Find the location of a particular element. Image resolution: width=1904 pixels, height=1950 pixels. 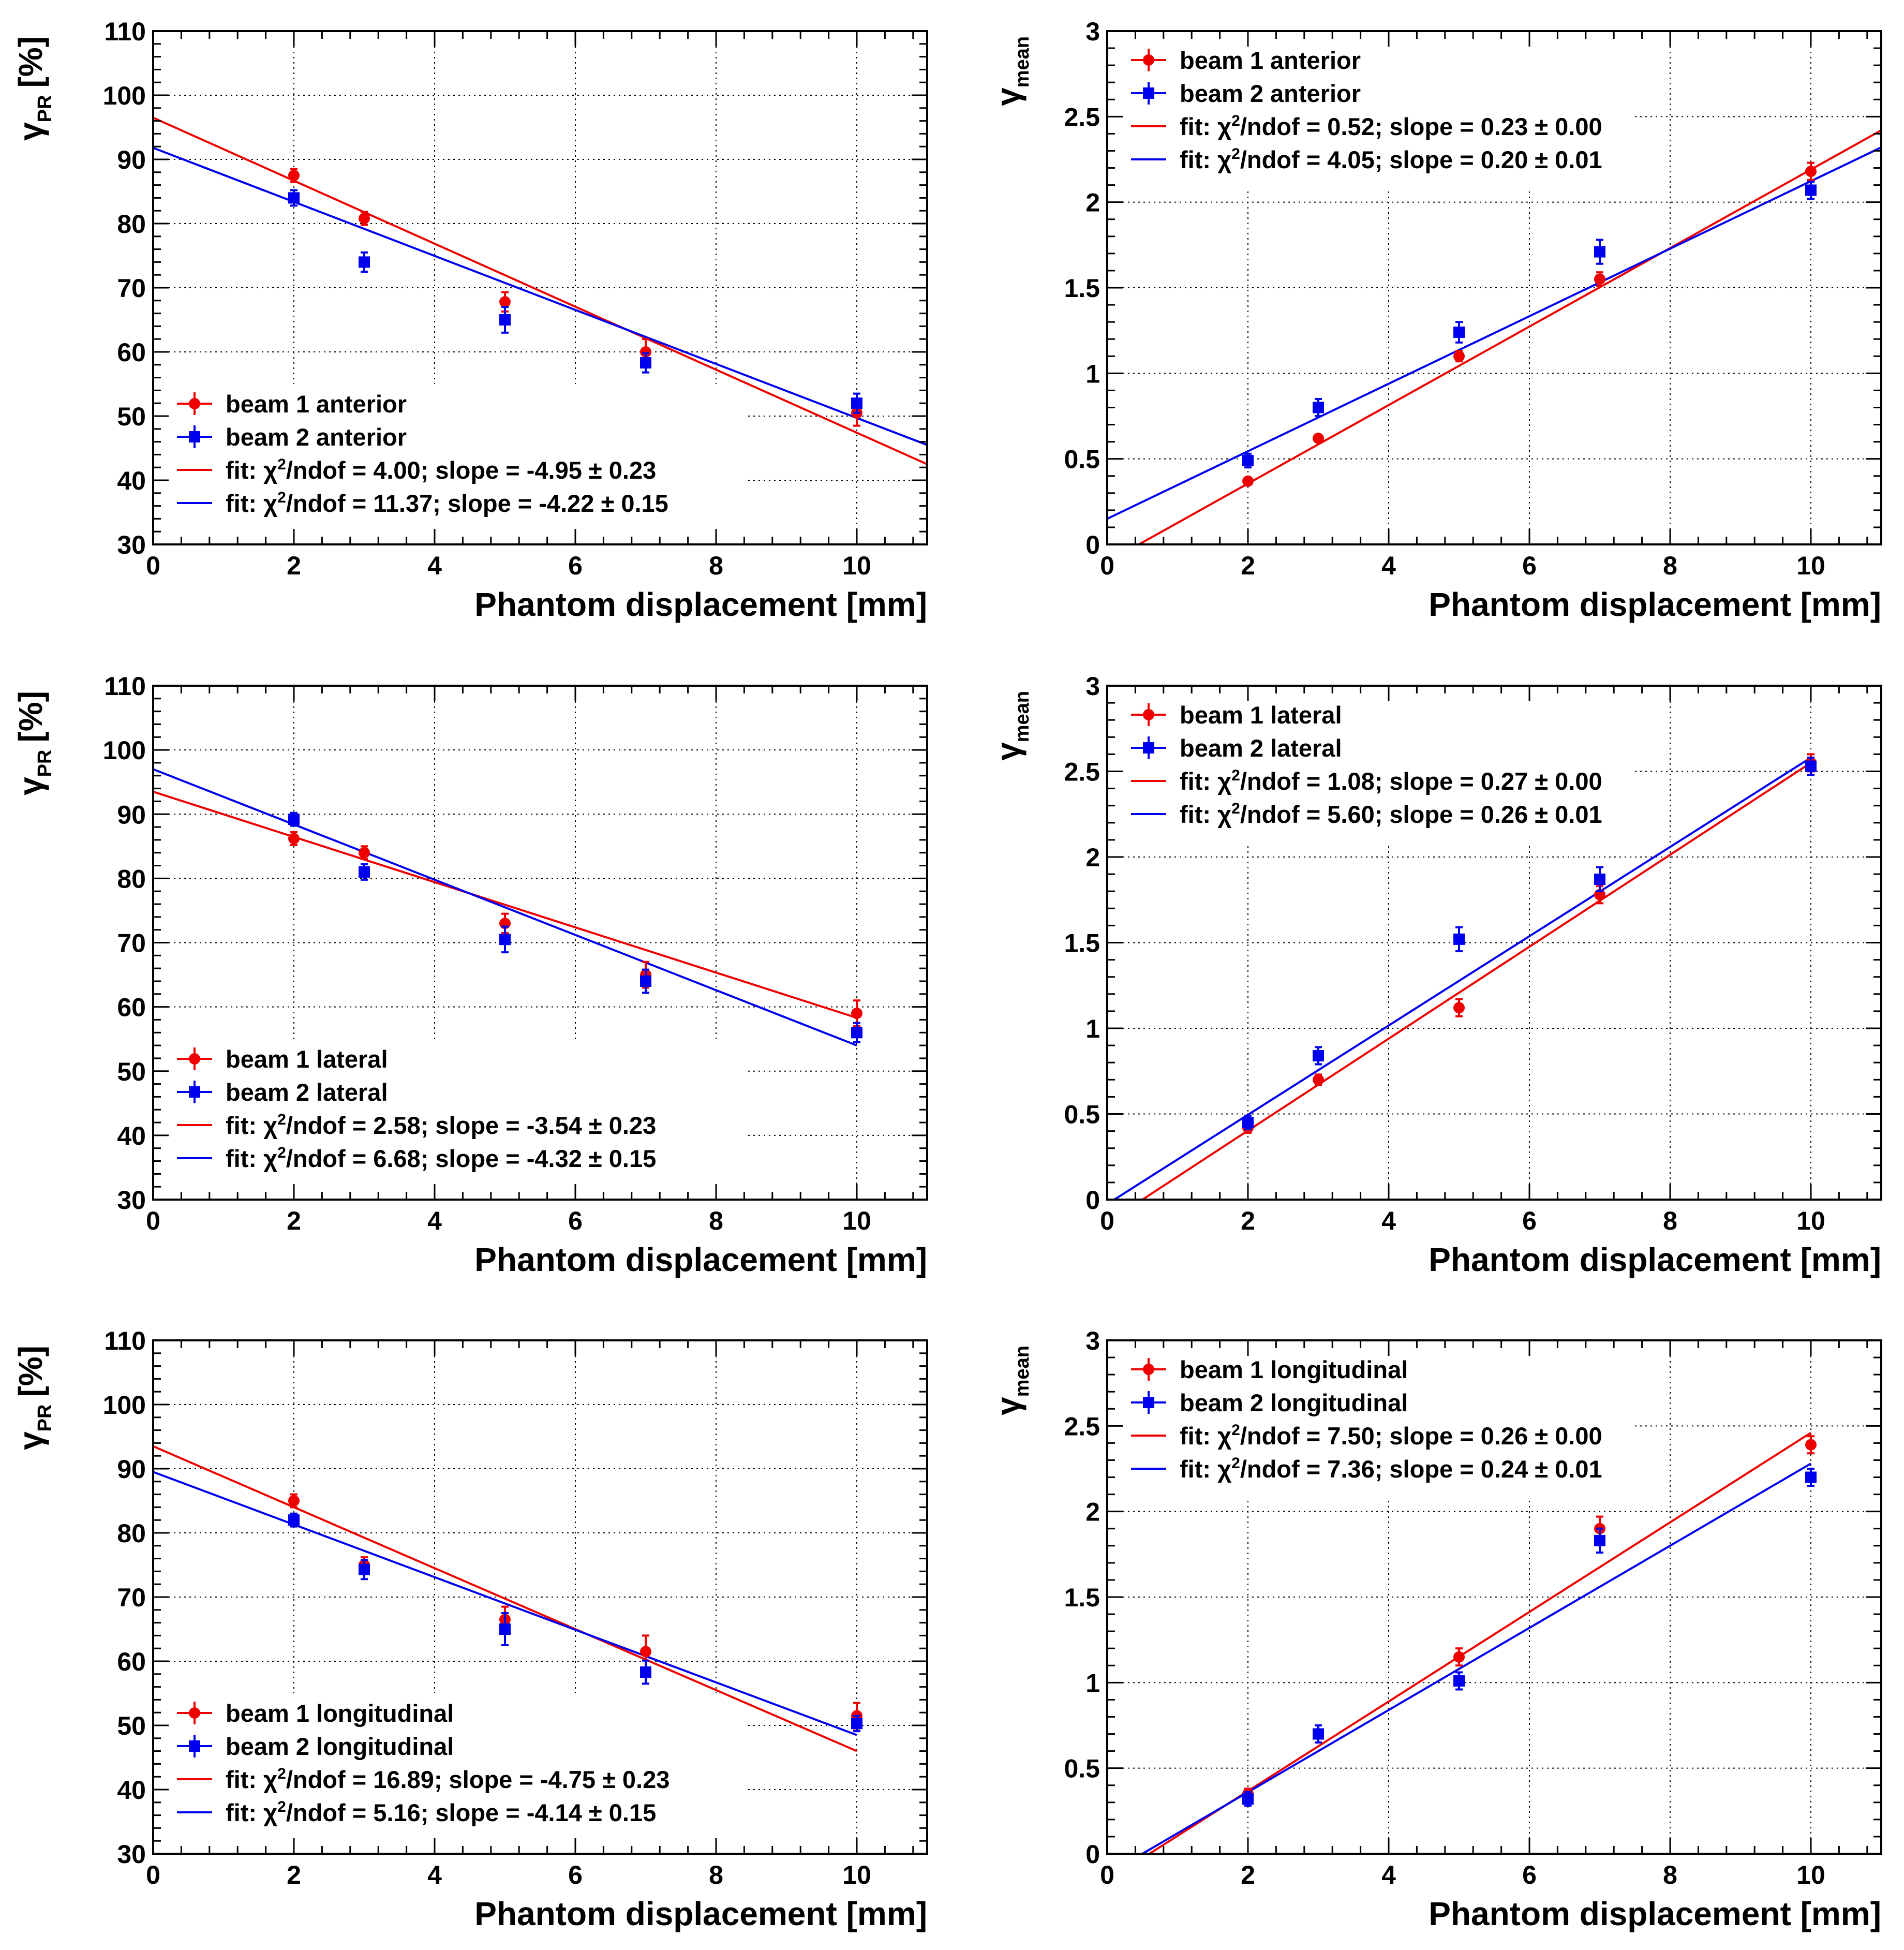

y-tick-label: 2 is located at coordinates (1092, 203).